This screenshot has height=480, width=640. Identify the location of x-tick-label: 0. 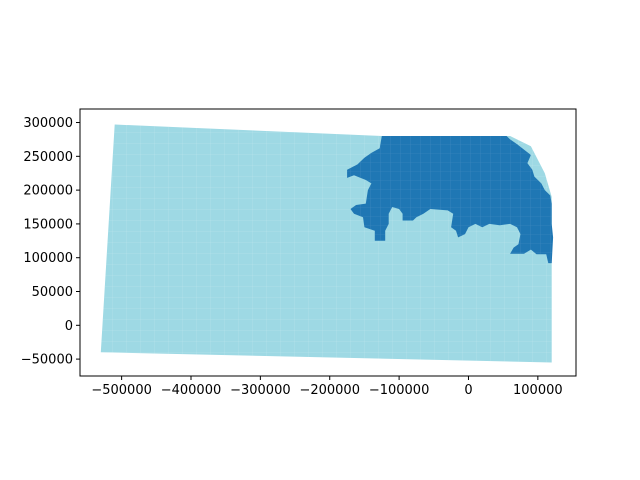
(468, 390).